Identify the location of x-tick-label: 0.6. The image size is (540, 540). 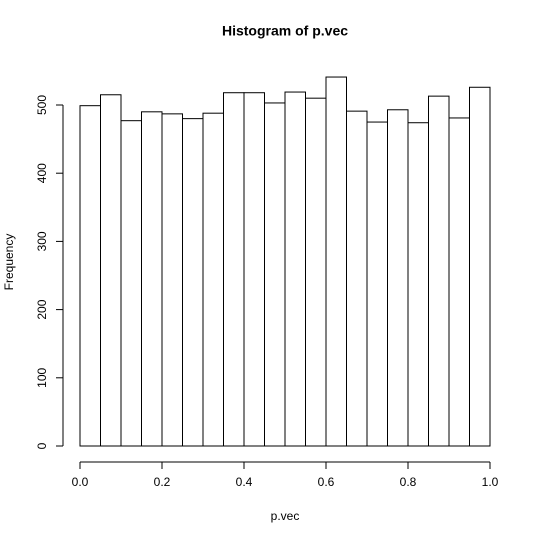
(326, 482).